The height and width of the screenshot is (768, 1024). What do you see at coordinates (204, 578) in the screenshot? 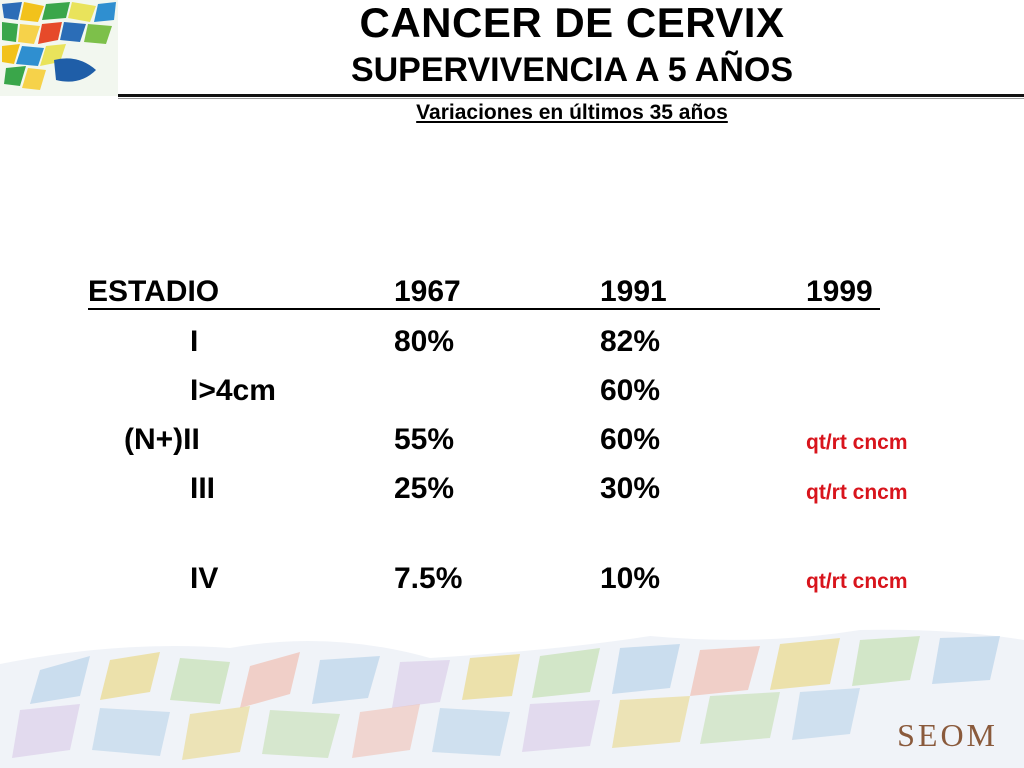
I see `stage-cell: IV` at bounding box center [204, 578].